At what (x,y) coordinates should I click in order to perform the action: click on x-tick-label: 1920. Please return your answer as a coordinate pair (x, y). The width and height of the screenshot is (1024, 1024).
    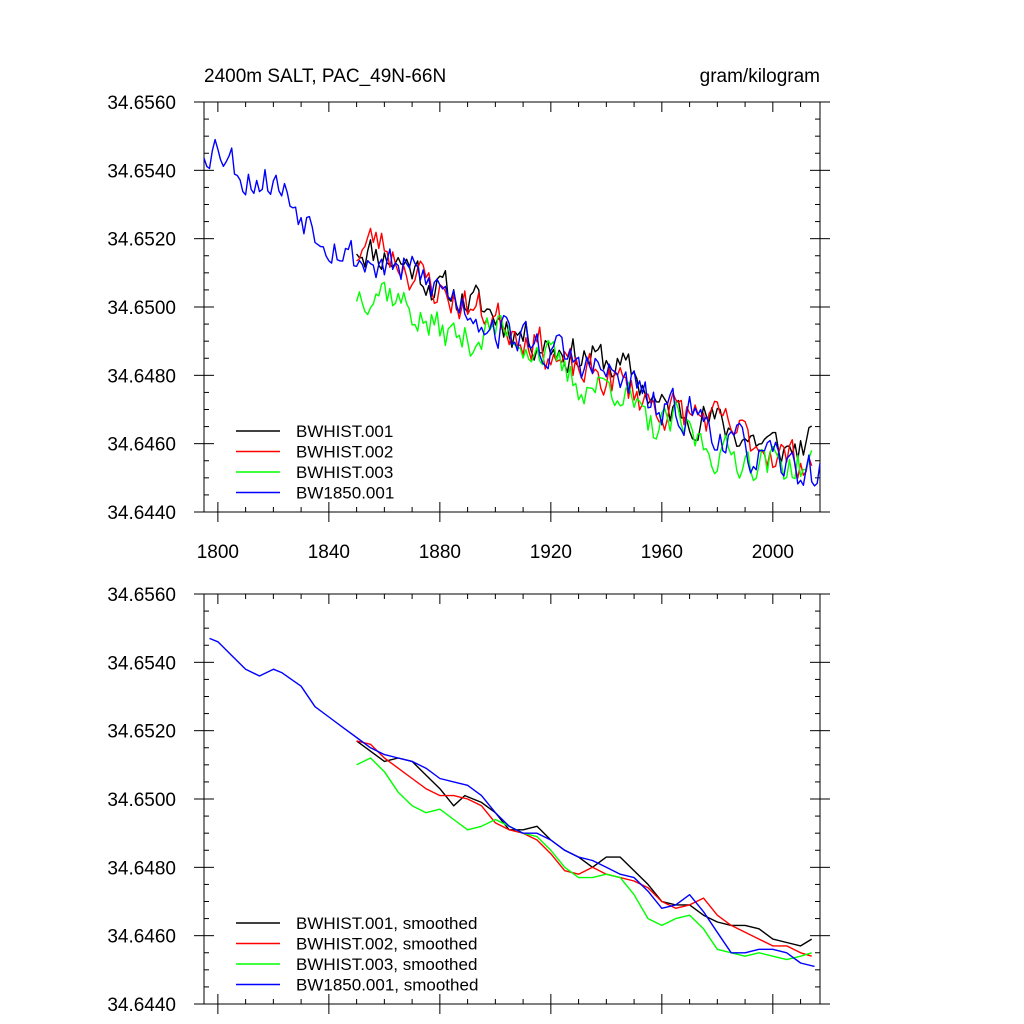
    Looking at the image, I should click on (551, 552).